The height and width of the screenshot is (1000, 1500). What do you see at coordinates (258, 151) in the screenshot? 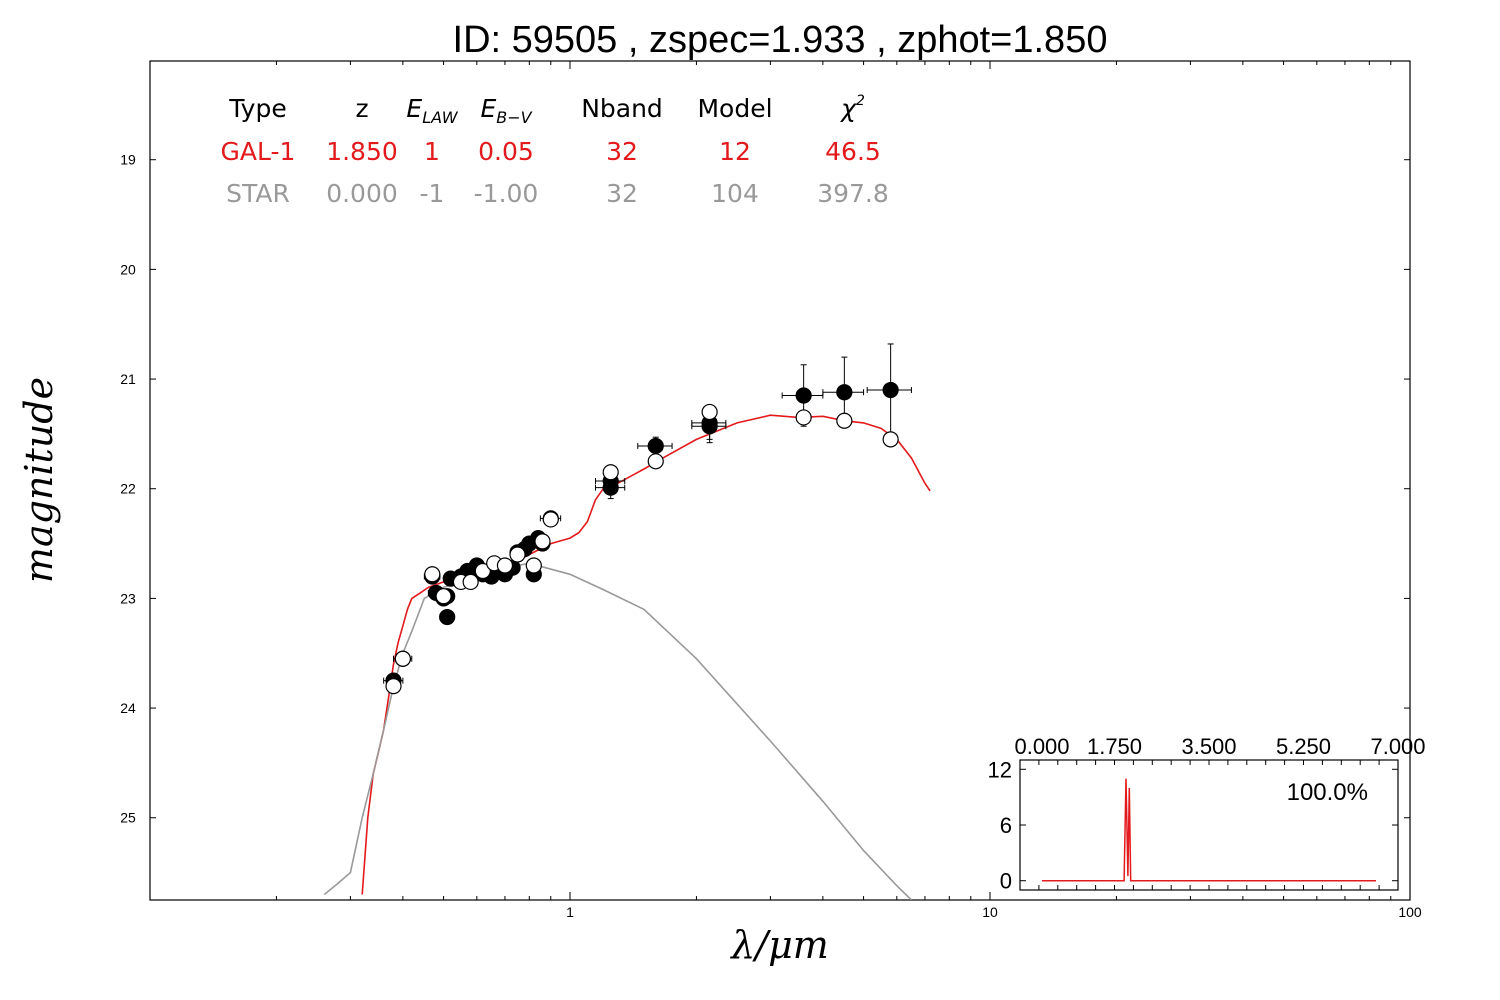
I see `table-cell: GAL-1` at bounding box center [258, 151].